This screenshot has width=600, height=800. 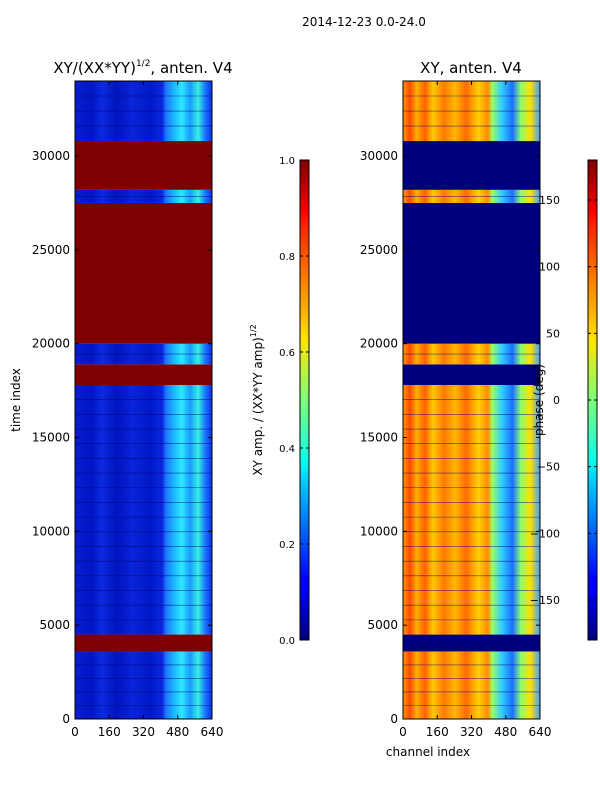 I want to click on phase-colorbar-tick-label: −50, so click(x=548, y=467).